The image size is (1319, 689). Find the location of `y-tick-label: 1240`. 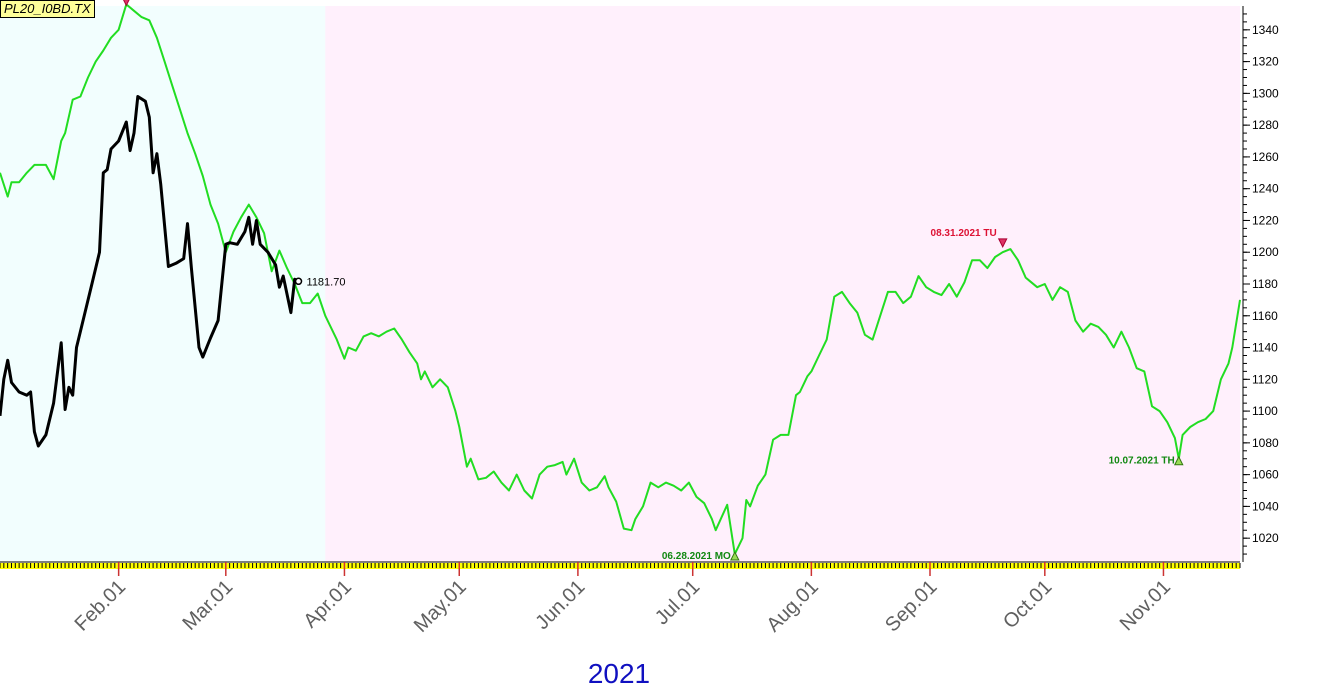

y-tick-label: 1240 is located at coordinates (1265, 189).